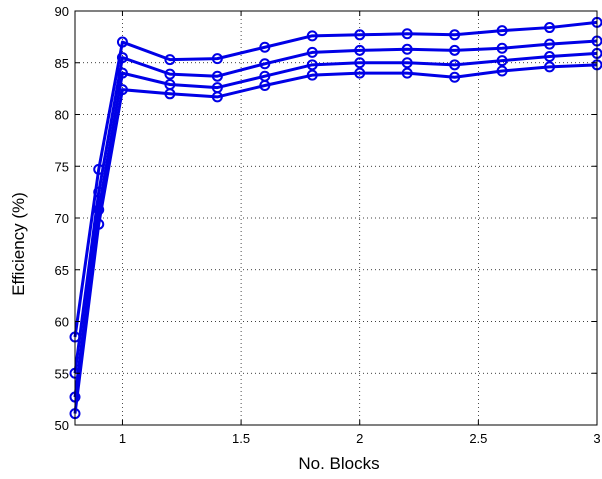 The width and height of the screenshot is (602, 479). Describe the element at coordinates (62, 270) in the screenshot. I see `y-tick-label: 65` at that location.